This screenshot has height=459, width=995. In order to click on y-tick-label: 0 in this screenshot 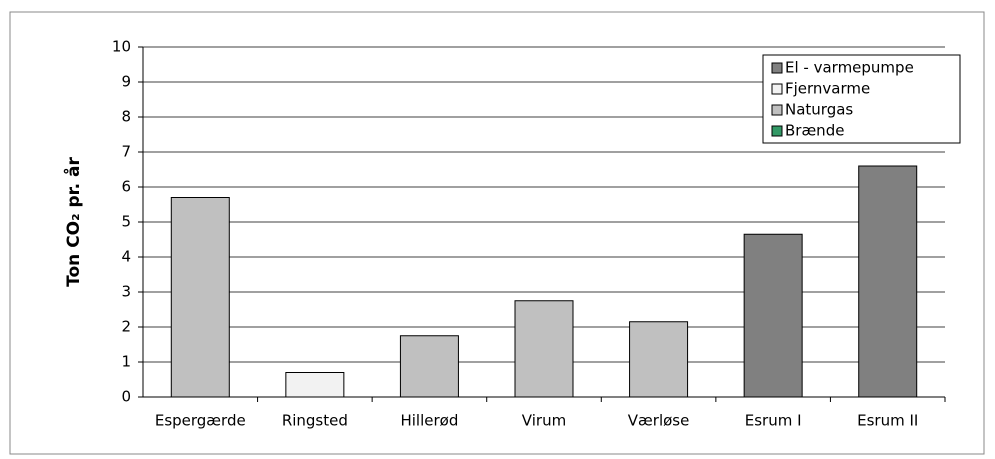, I will do `click(126, 397)`.